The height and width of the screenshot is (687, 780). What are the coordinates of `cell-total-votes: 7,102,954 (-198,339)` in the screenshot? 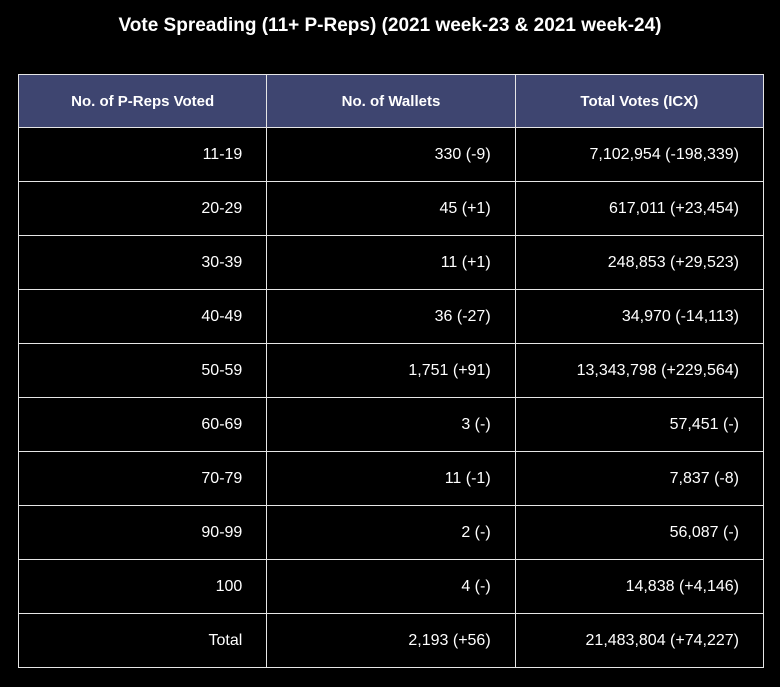 It's located at (639, 154).